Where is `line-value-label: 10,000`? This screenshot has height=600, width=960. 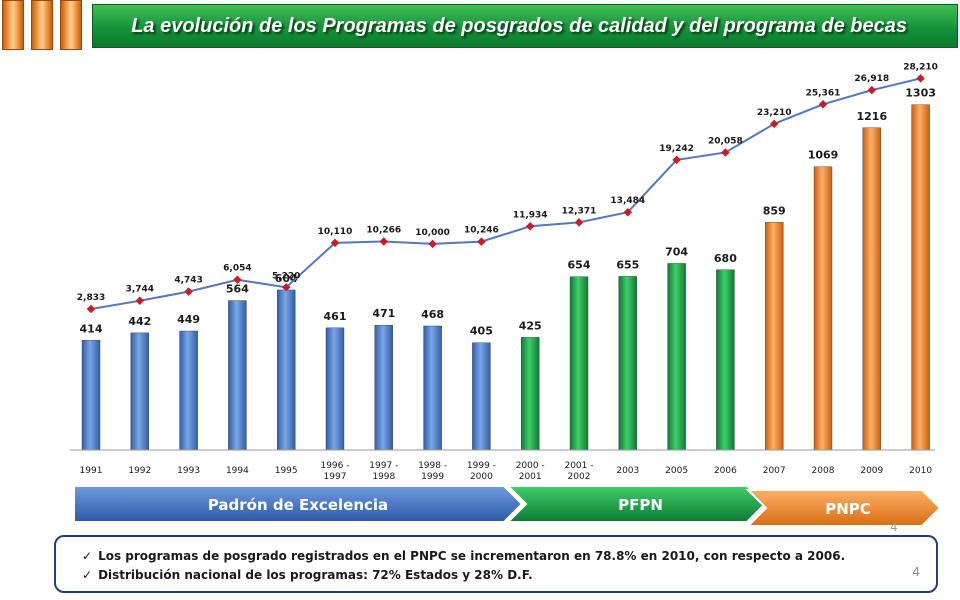
line-value-label: 10,000 is located at coordinates (432, 233).